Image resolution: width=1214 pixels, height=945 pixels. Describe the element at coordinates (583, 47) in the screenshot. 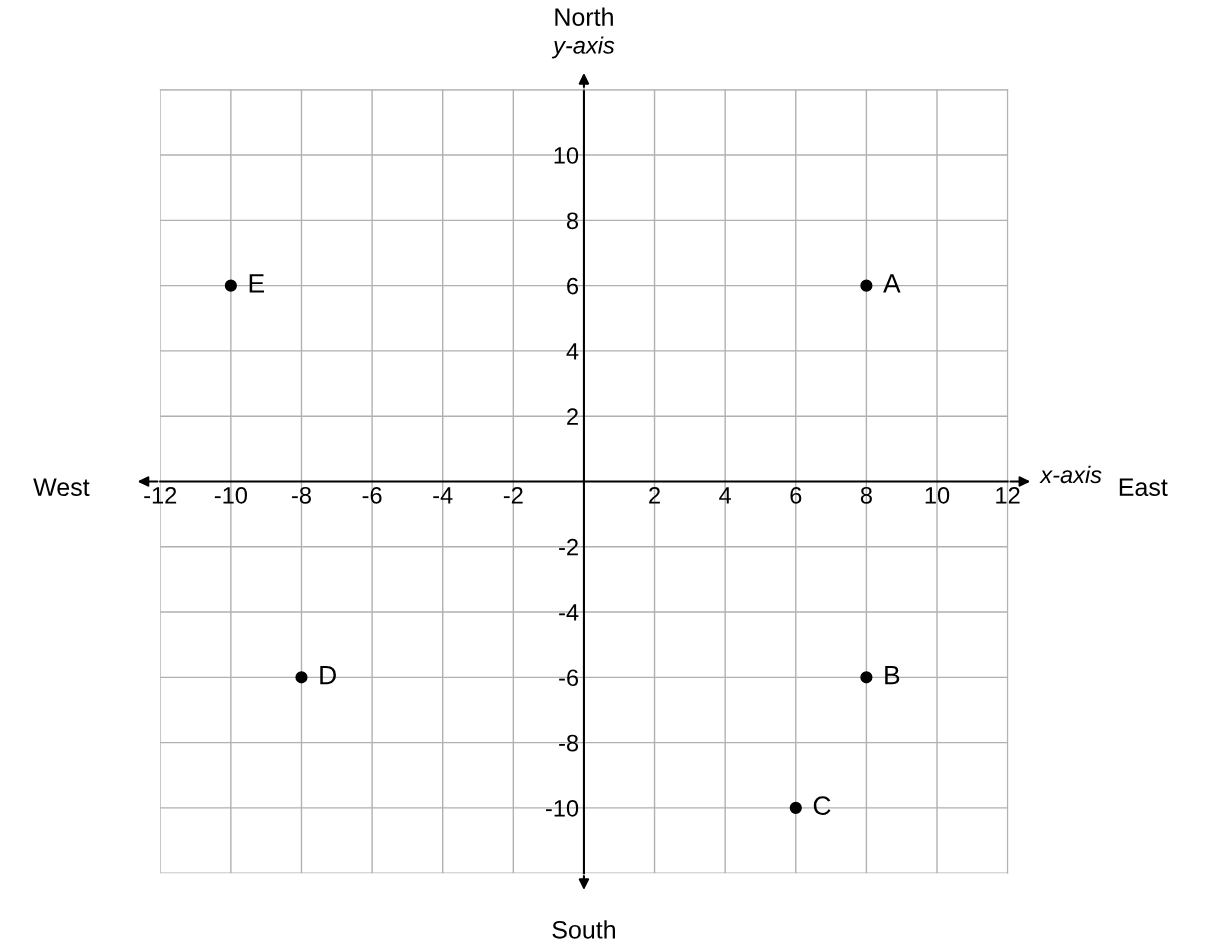

I see `y-axis-title: y-axis` at that location.